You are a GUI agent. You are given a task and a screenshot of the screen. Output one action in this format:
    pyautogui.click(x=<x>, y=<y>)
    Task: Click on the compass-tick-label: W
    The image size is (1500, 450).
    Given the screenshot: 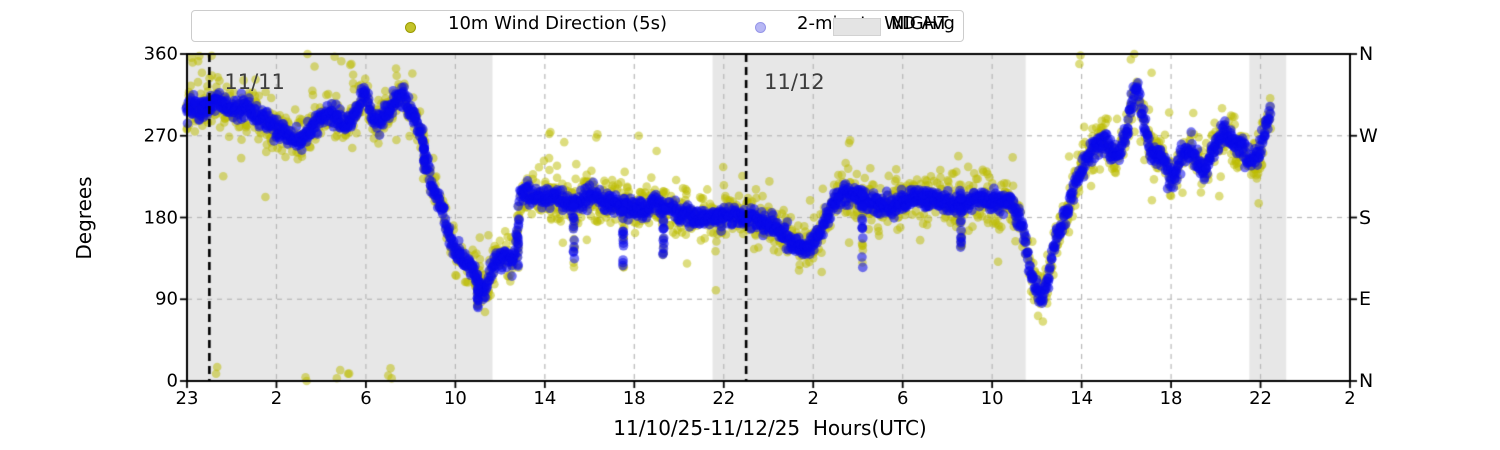 What is the action you would take?
    pyautogui.click(x=1368, y=135)
    